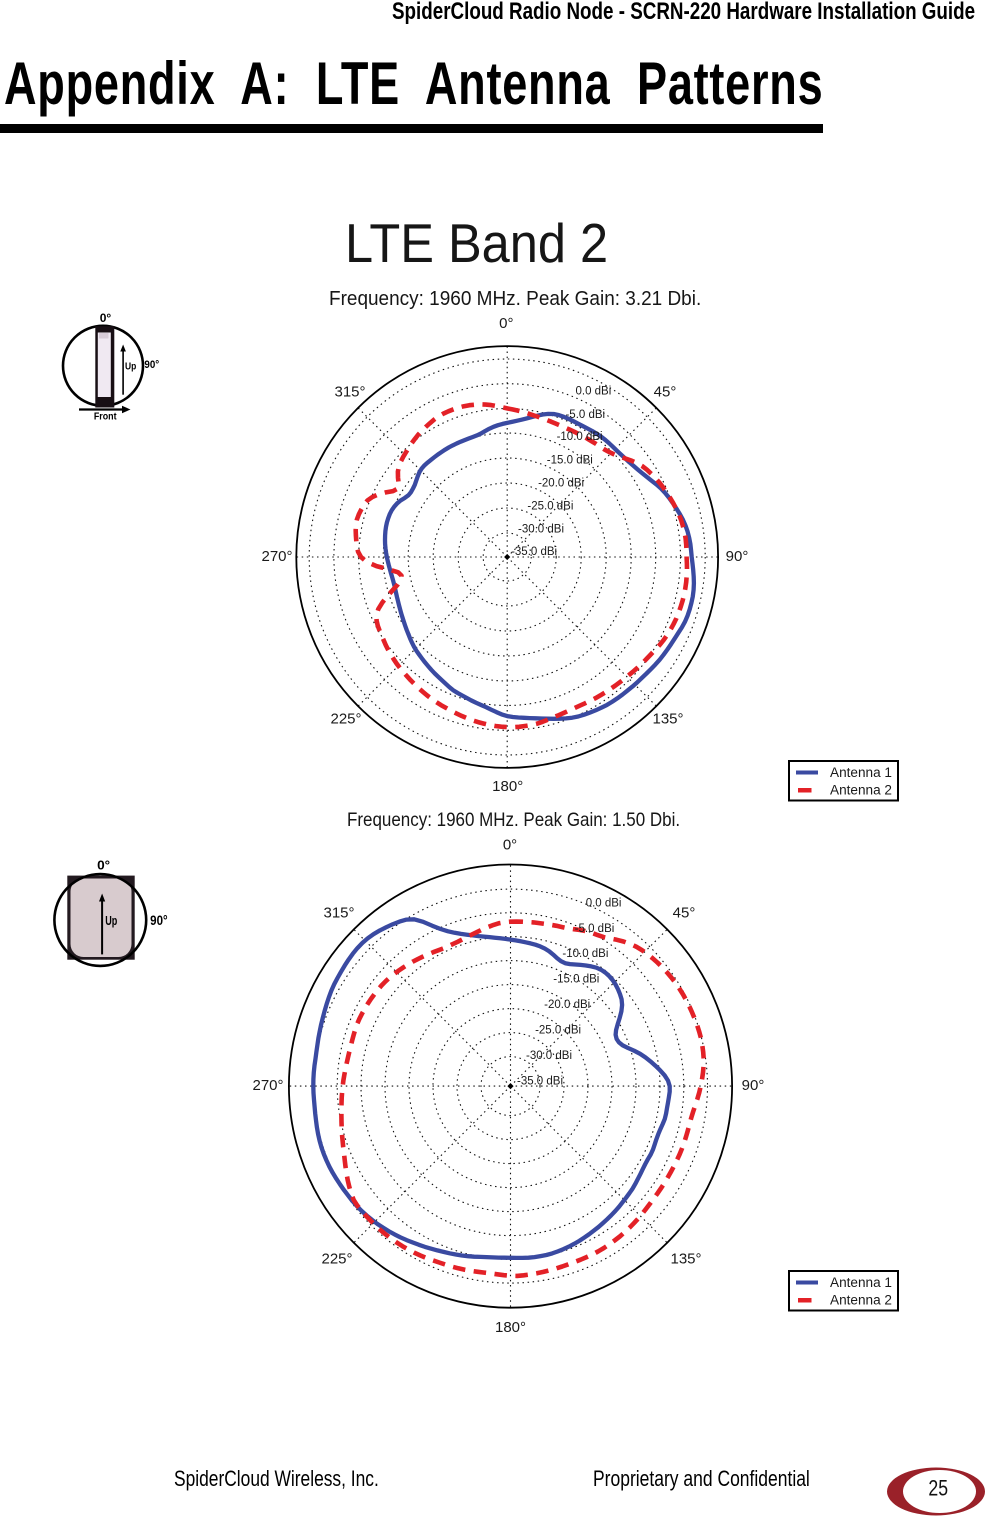  I want to click on svg-text: 25, so click(938, 1487).